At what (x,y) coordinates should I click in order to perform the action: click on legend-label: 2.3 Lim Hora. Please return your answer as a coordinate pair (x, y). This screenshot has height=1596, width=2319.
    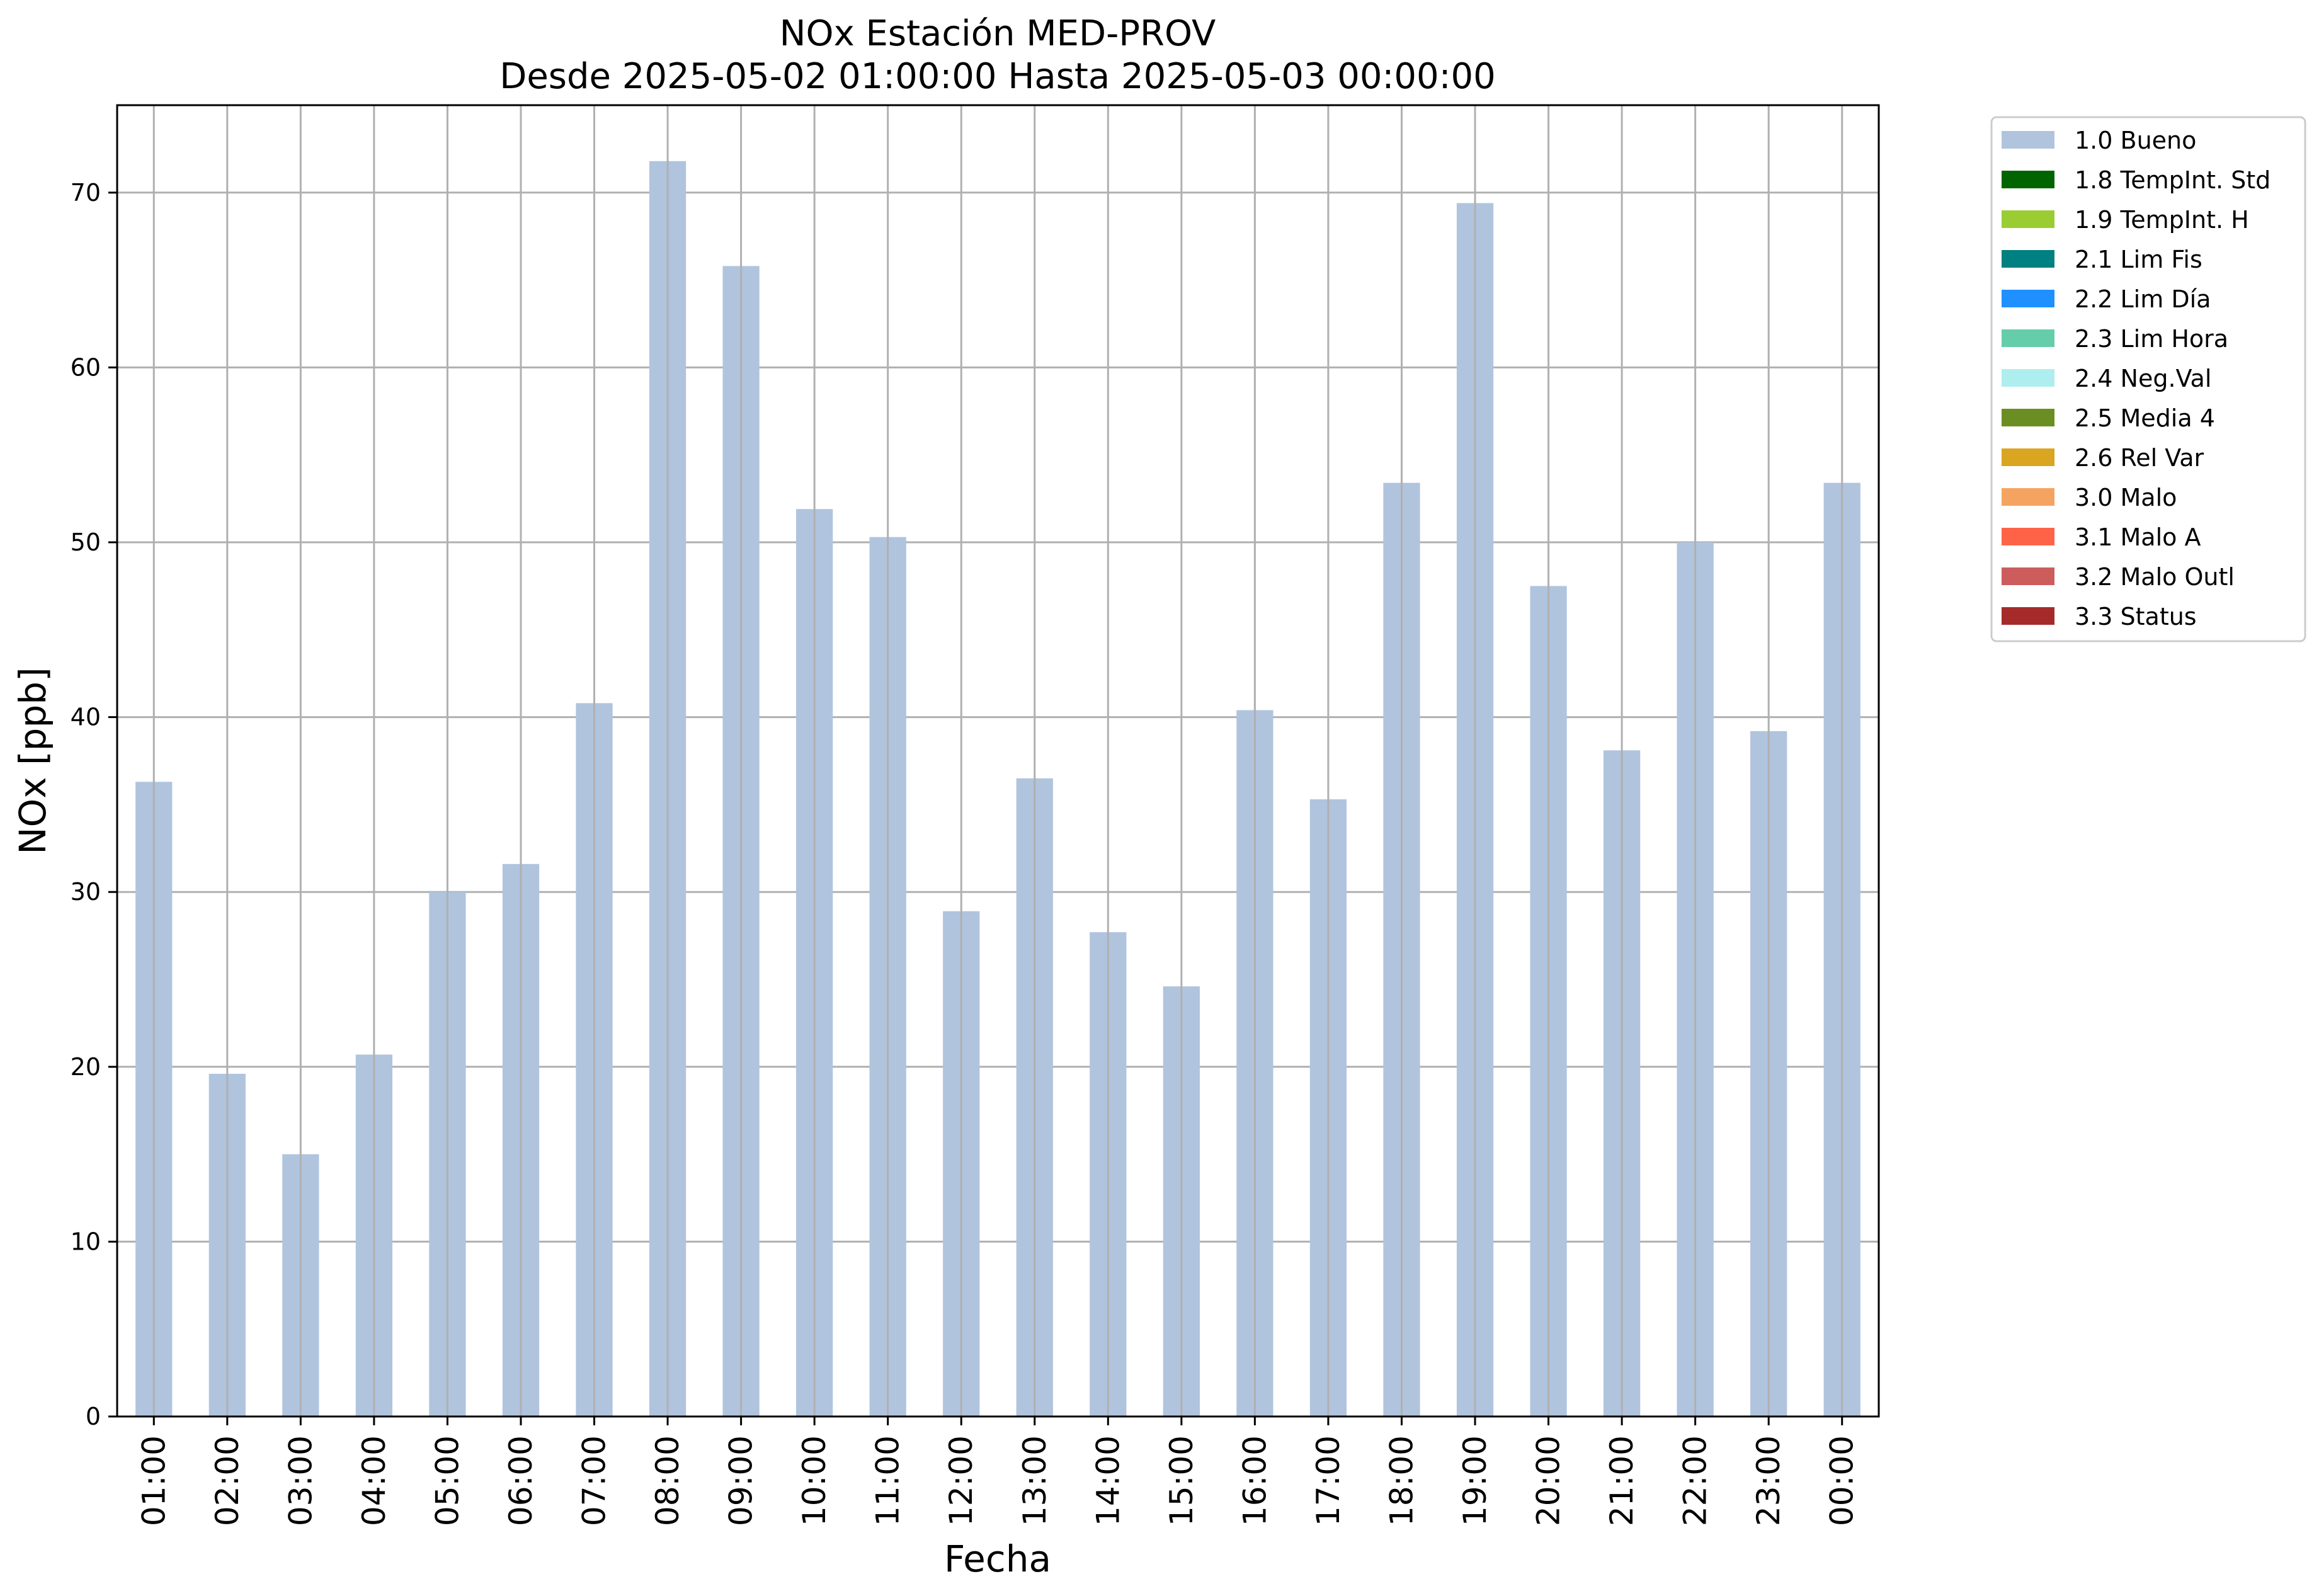
    Looking at the image, I should click on (2151, 339).